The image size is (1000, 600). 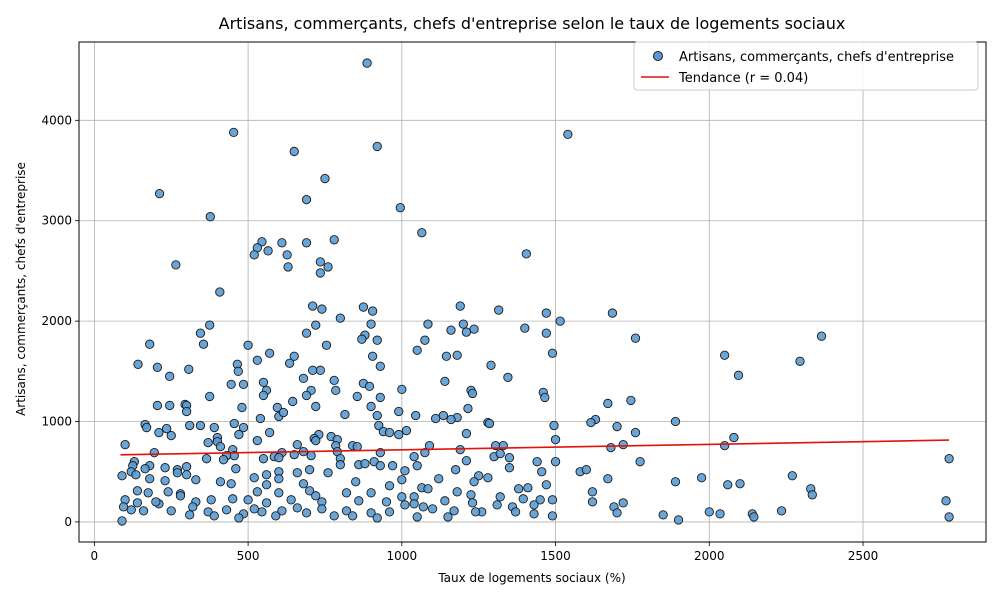 I want to click on x-axis-ticks: 0 500 1000 1500 2000 2500, so click(x=484, y=552).